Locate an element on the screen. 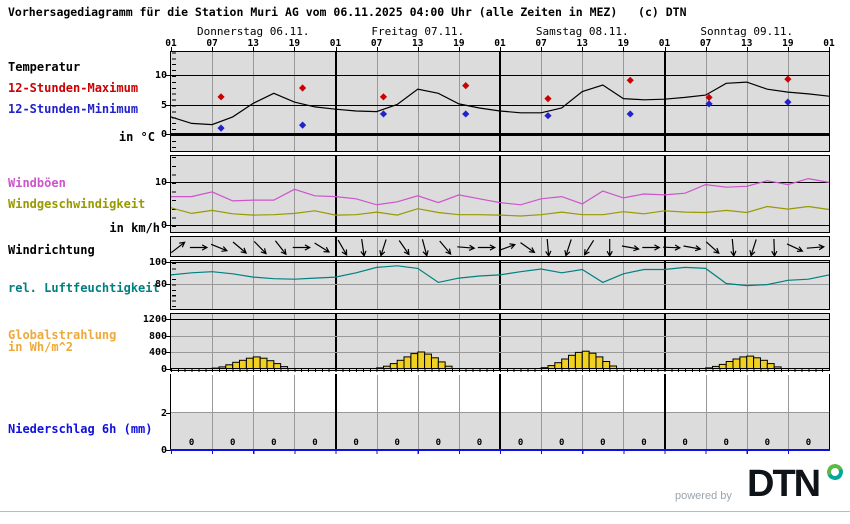 This screenshot has width=850, height=524. y-axis-label: 2 is located at coordinates (163, 413).